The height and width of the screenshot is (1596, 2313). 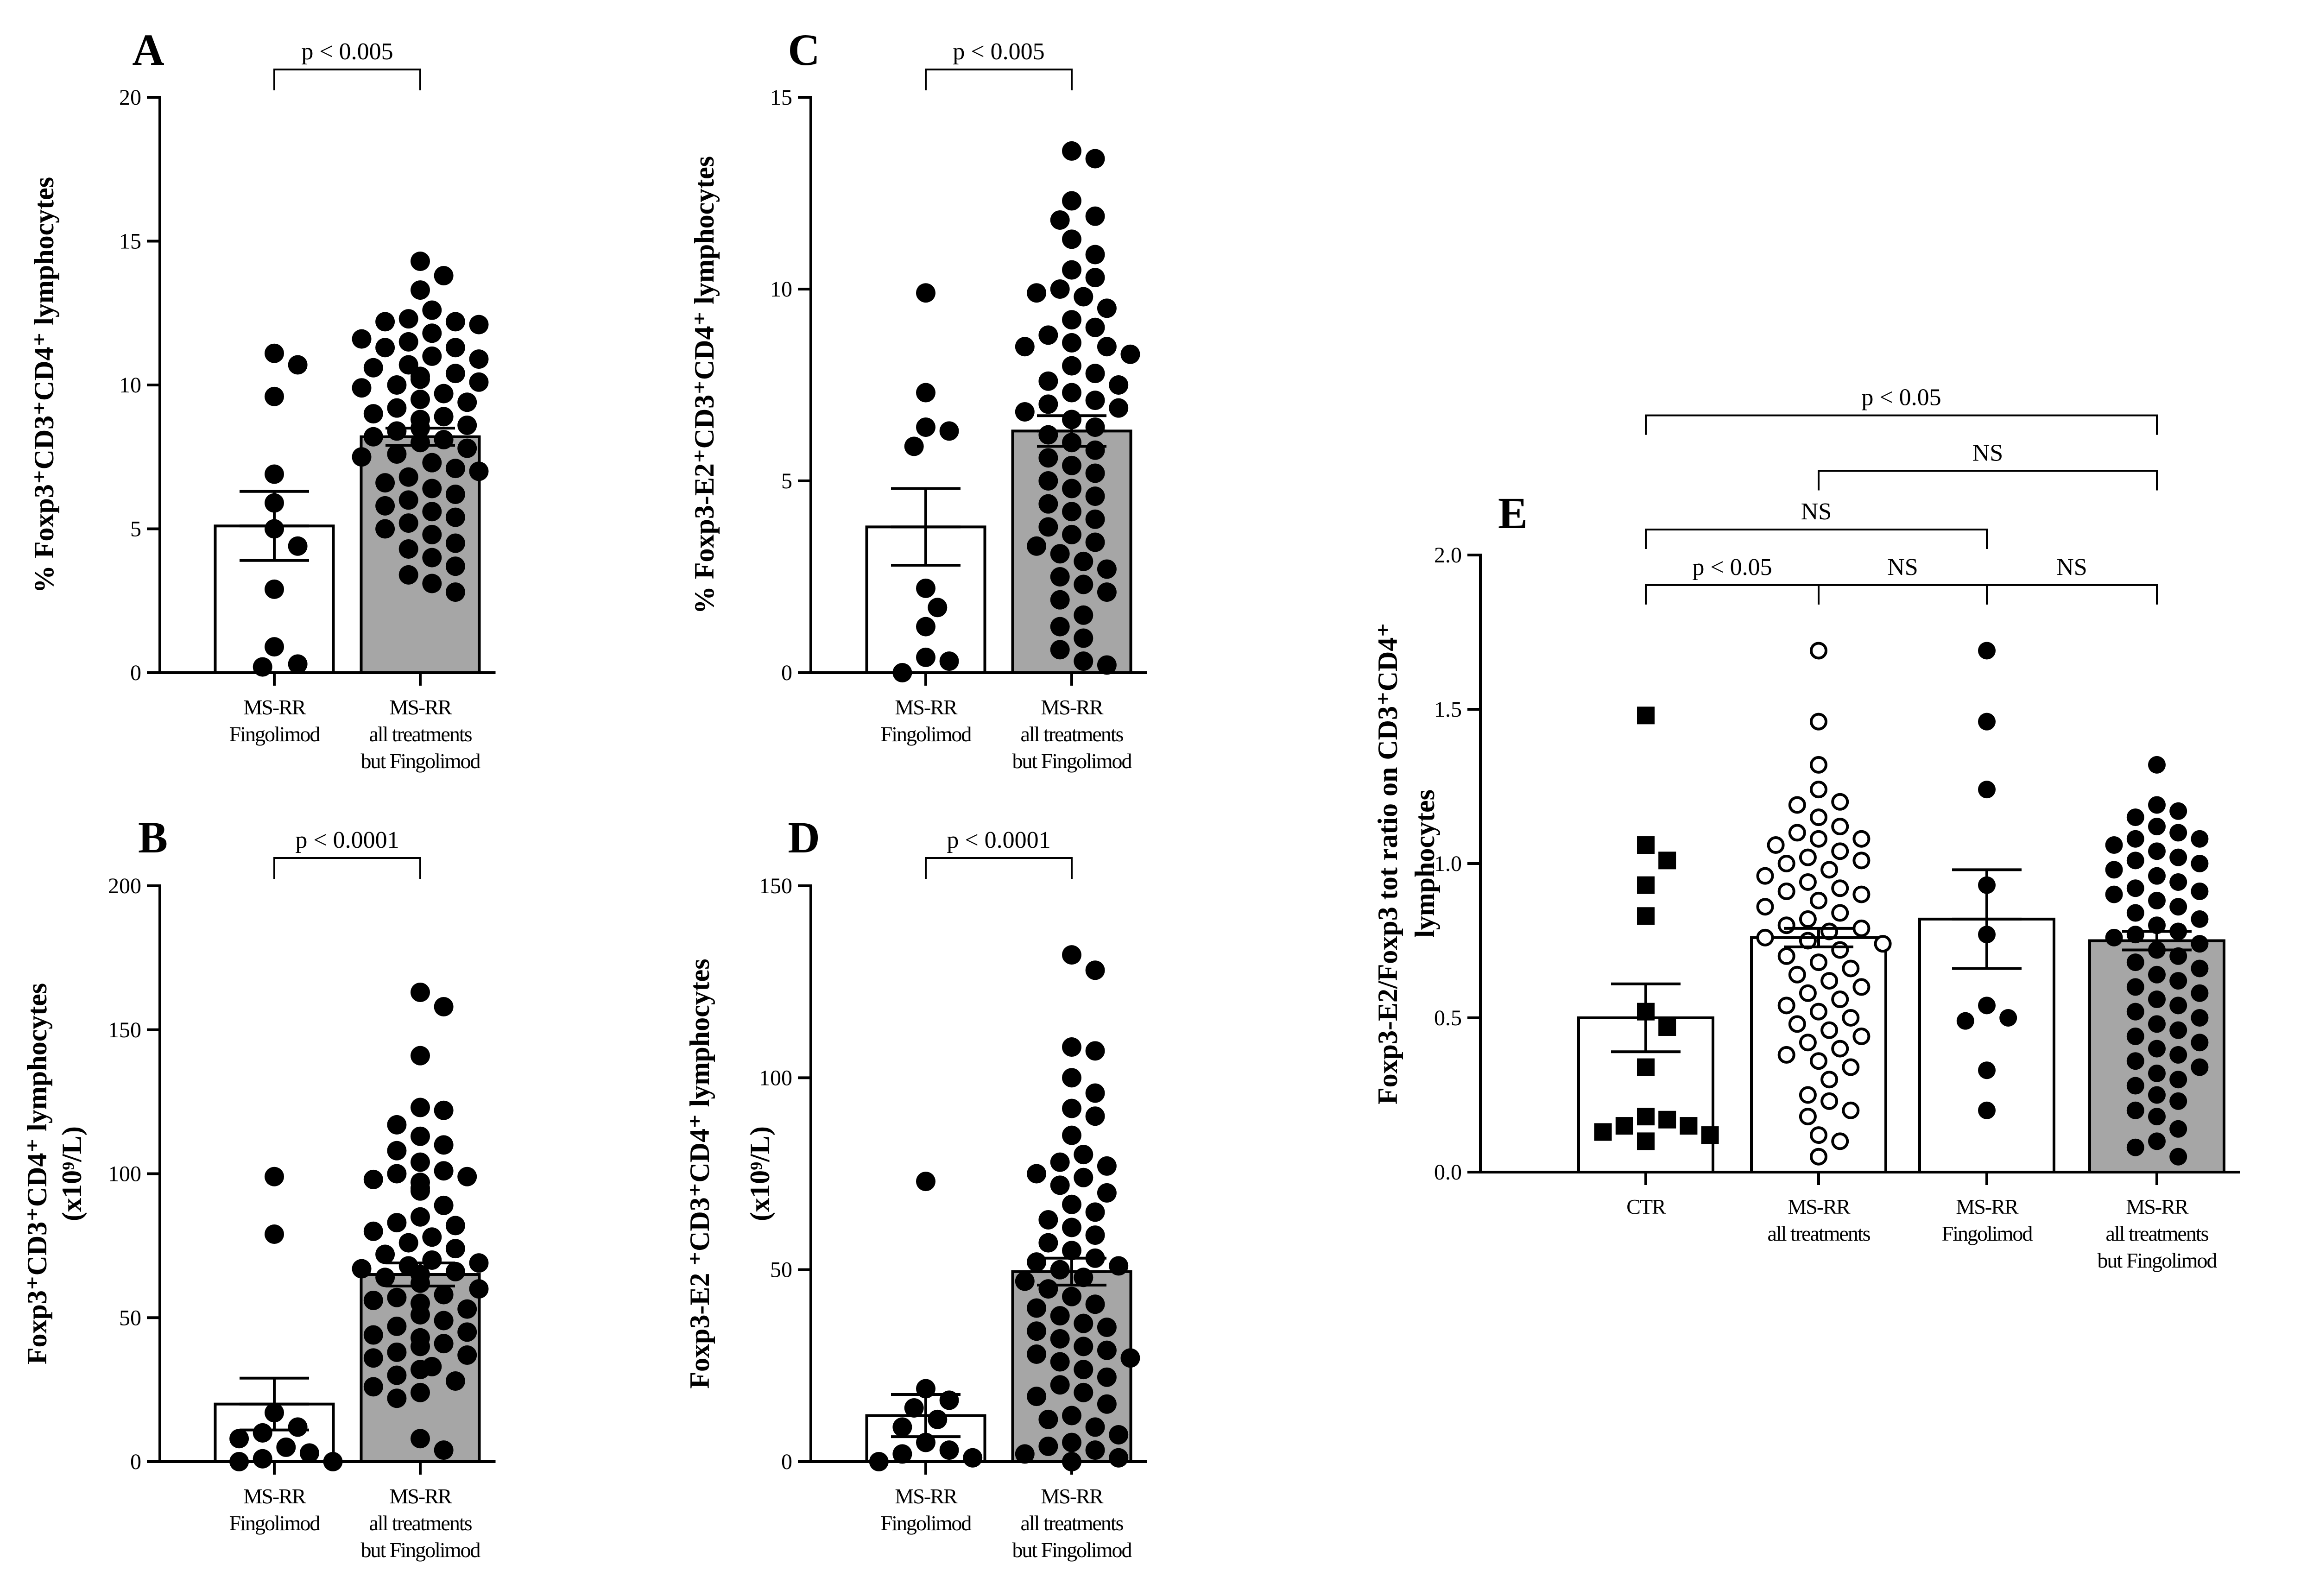 What do you see at coordinates (1448, 1172) in the screenshot?
I see `y-tick-label: 0.0` at bounding box center [1448, 1172].